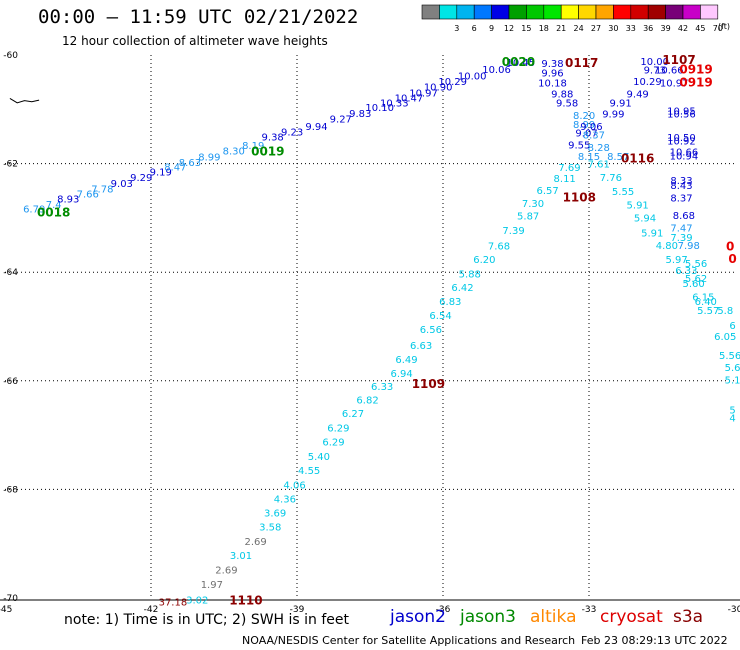 The width and height of the screenshot is (740, 650). What do you see at coordinates (681, 181) in the screenshot?
I see `wave-height-label: 8.33` at bounding box center [681, 181].